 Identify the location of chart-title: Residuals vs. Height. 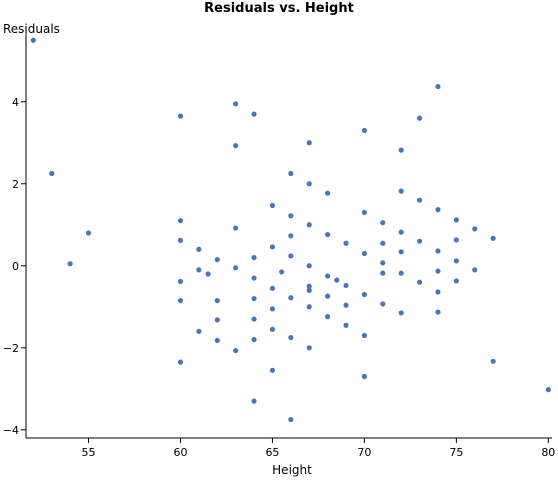
(279, 8).